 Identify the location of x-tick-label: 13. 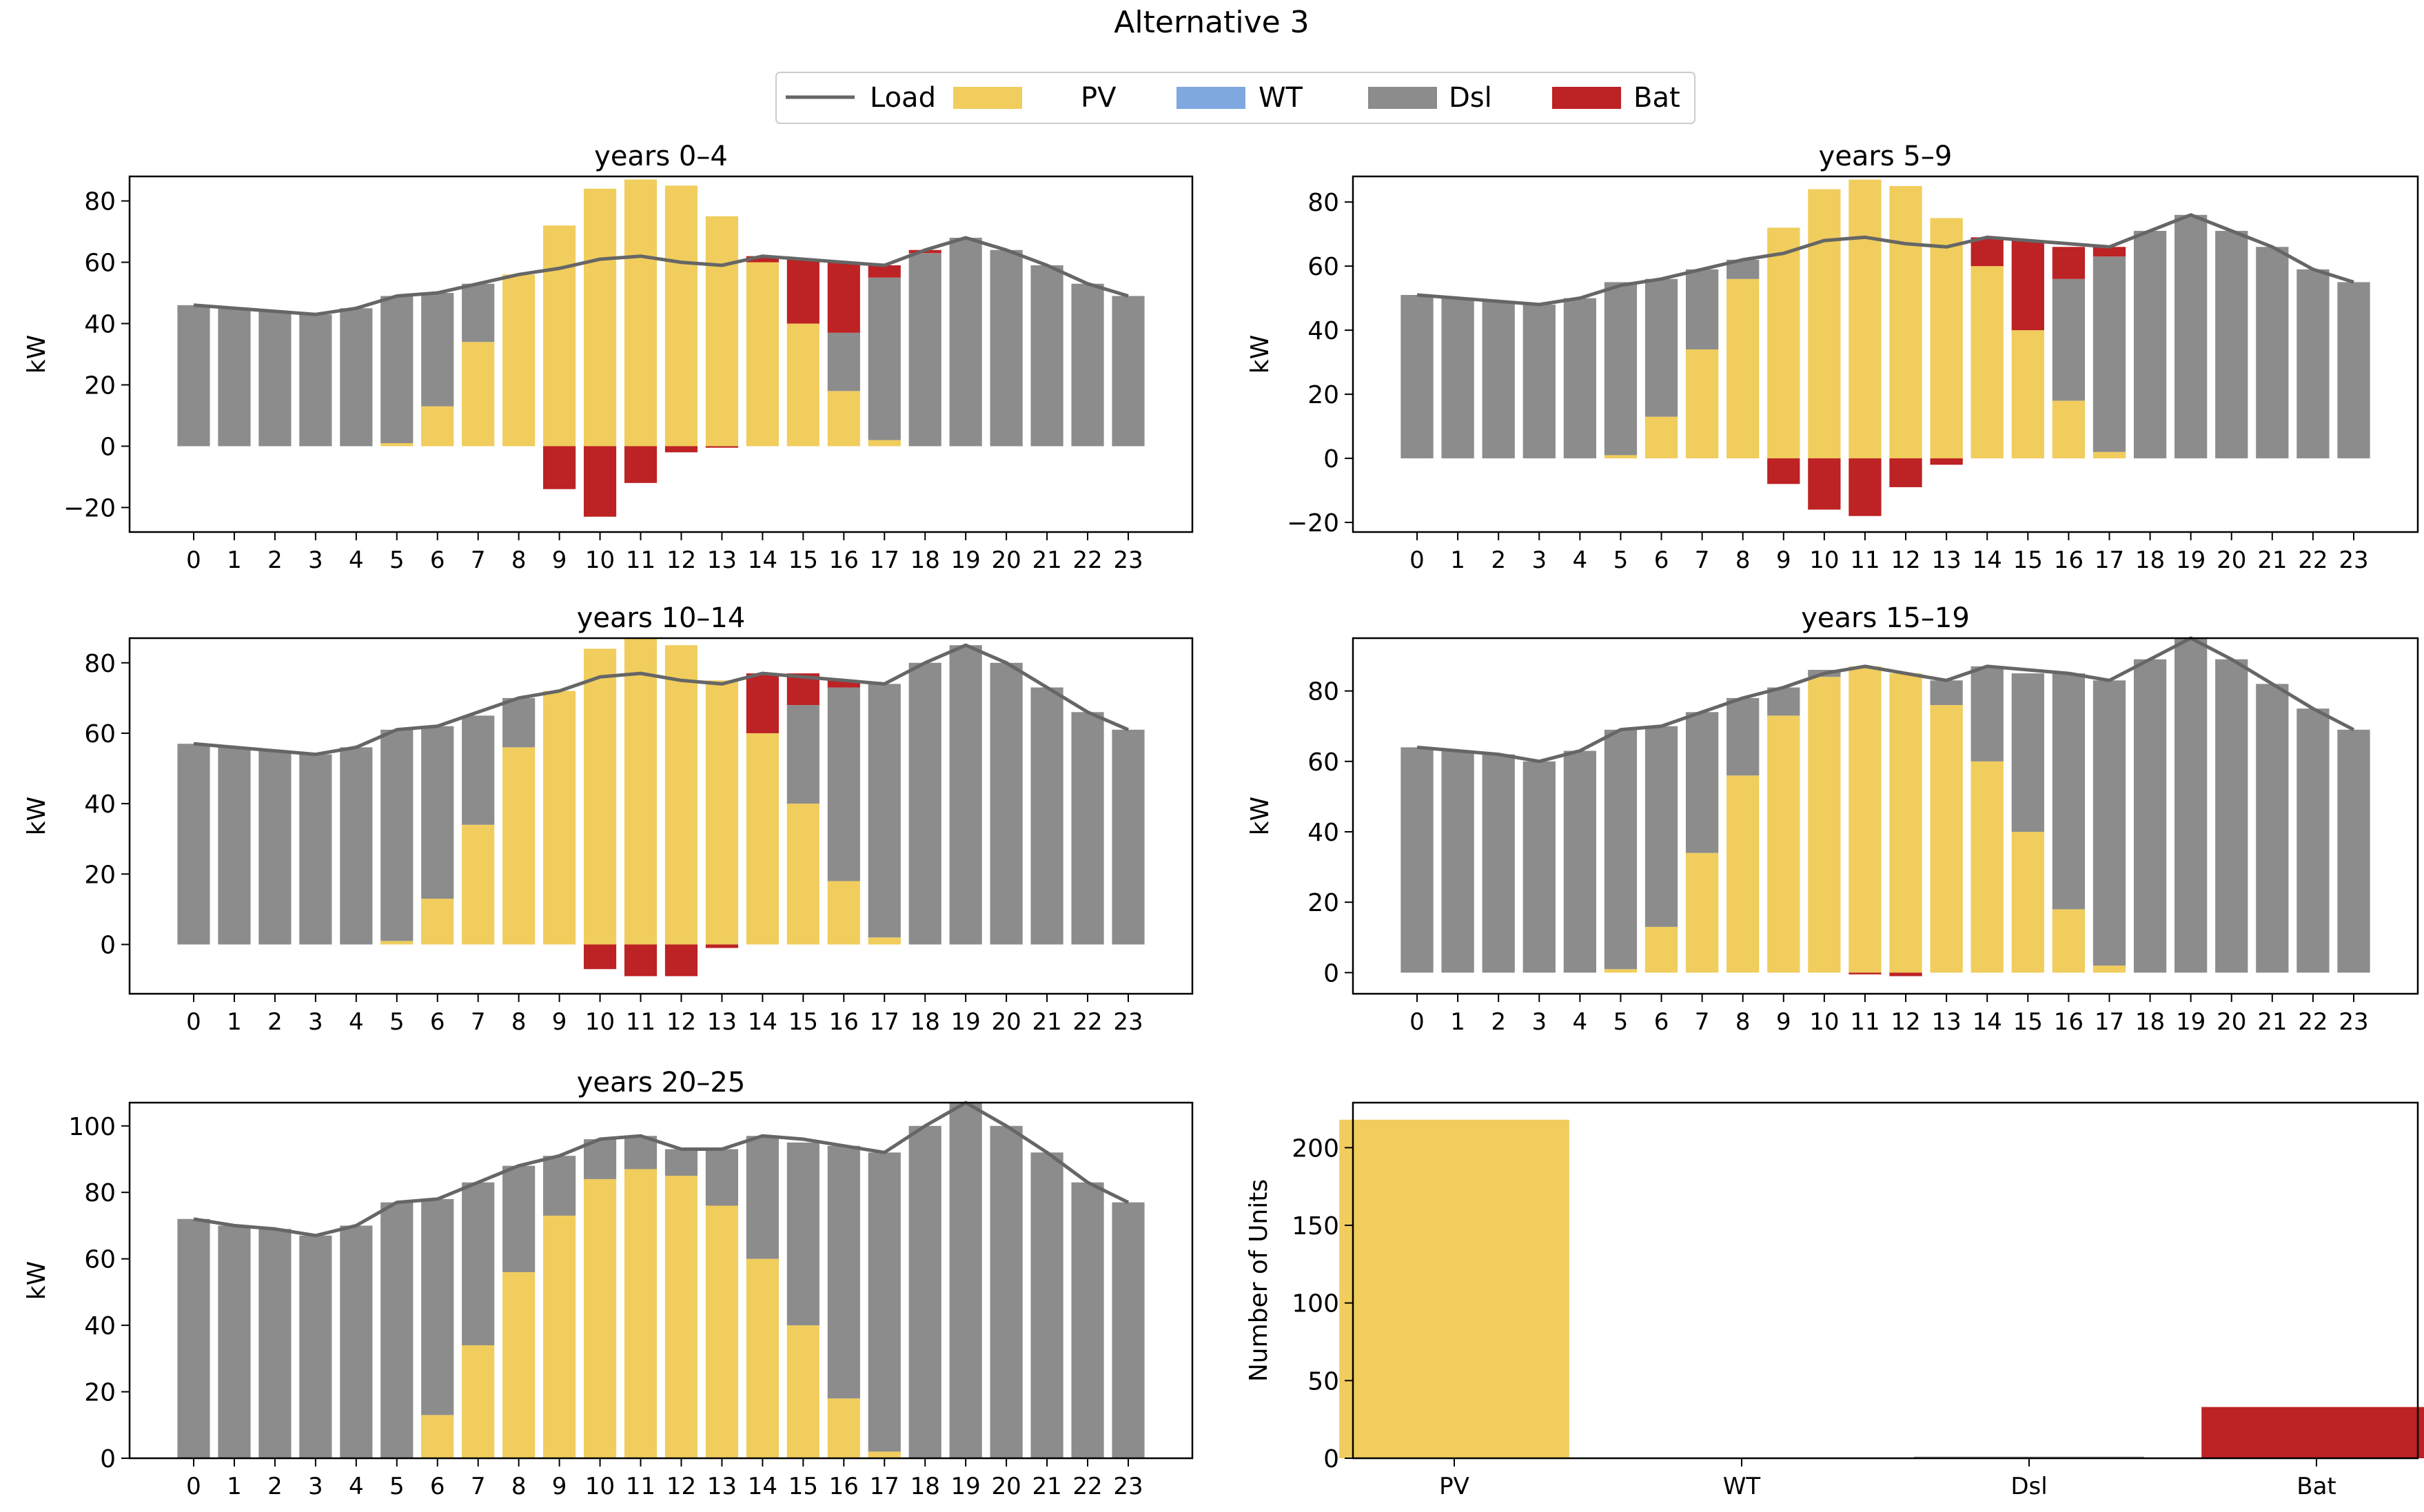
(1946, 1022).